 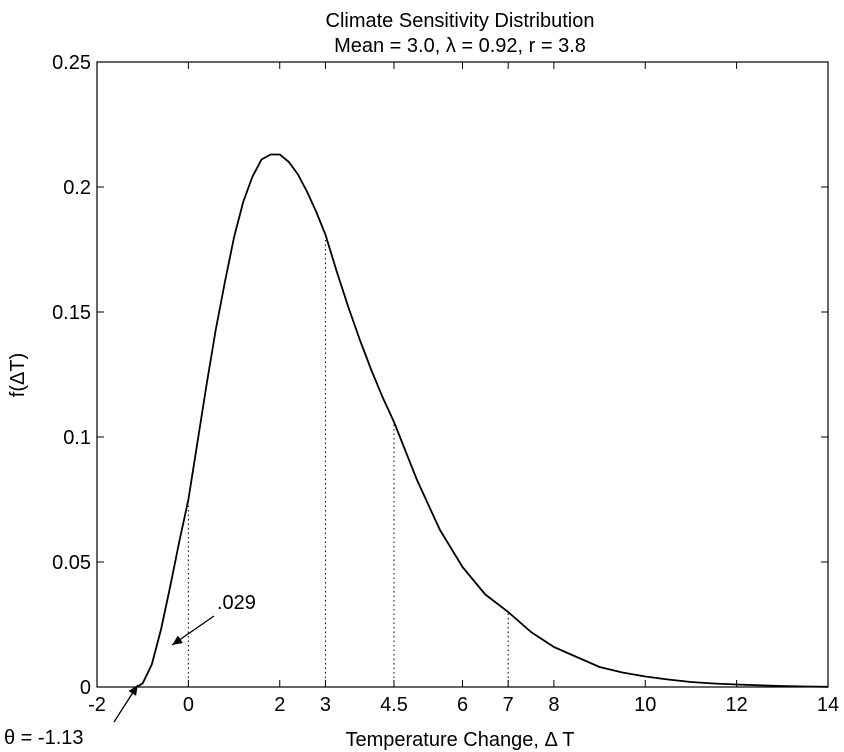 What do you see at coordinates (97, 705) in the screenshot?
I see `x-tick-label: -2` at bounding box center [97, 705].